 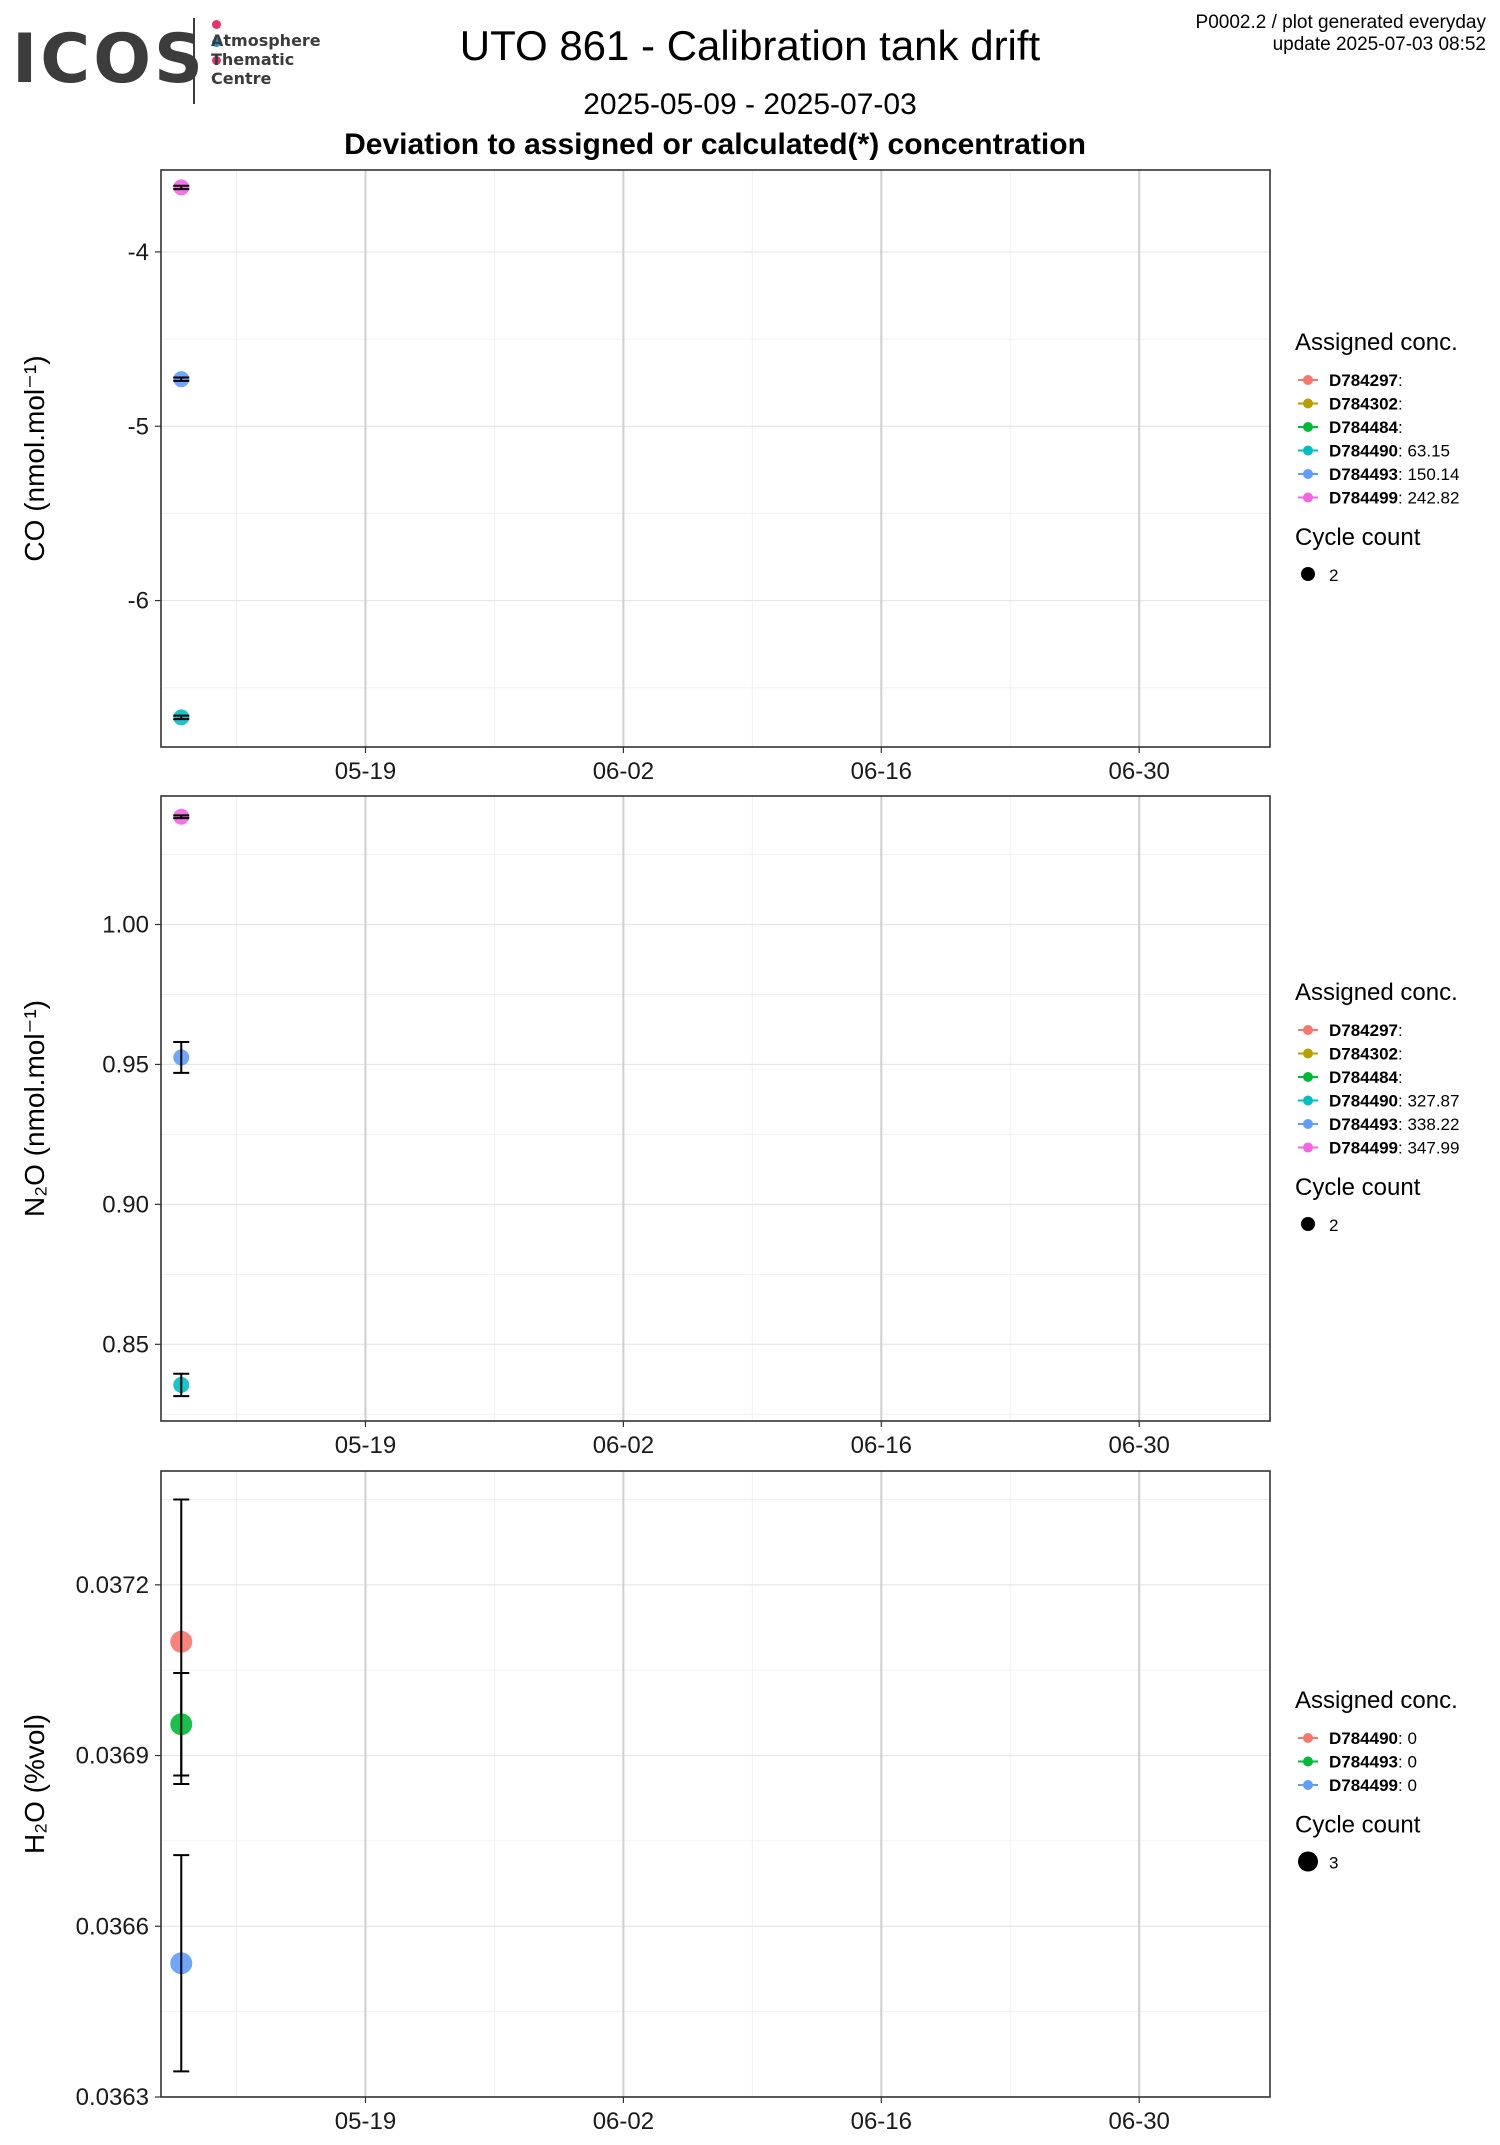 I want to click on legend-entry: D784490: 63.15, so click(x=1389, y=451).